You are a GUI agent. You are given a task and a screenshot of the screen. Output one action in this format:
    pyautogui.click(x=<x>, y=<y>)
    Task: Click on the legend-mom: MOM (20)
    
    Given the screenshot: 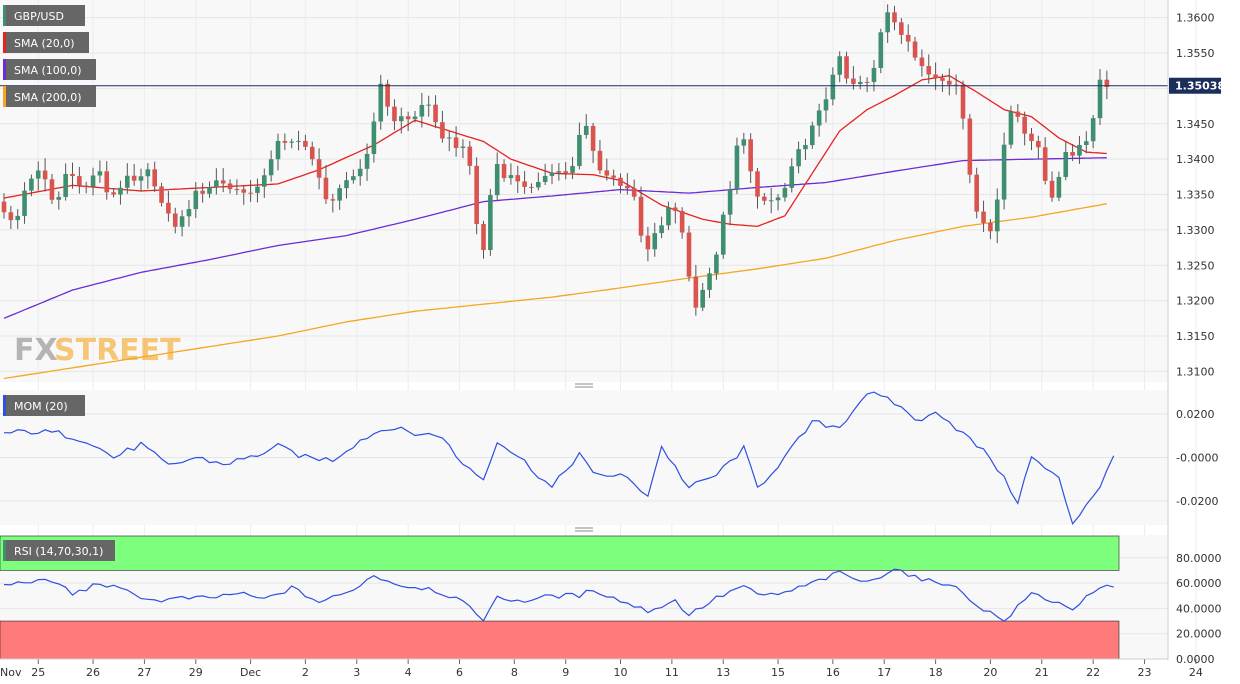 What is the action you would take?
    pyautogui.click(x=44, y=405)
    